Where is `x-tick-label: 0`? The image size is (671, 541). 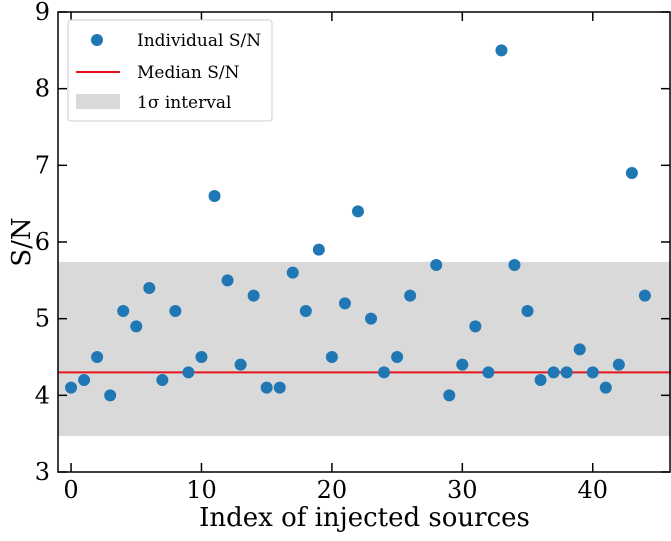 x-tick-label: 0 is located at coordinates (70, 490).